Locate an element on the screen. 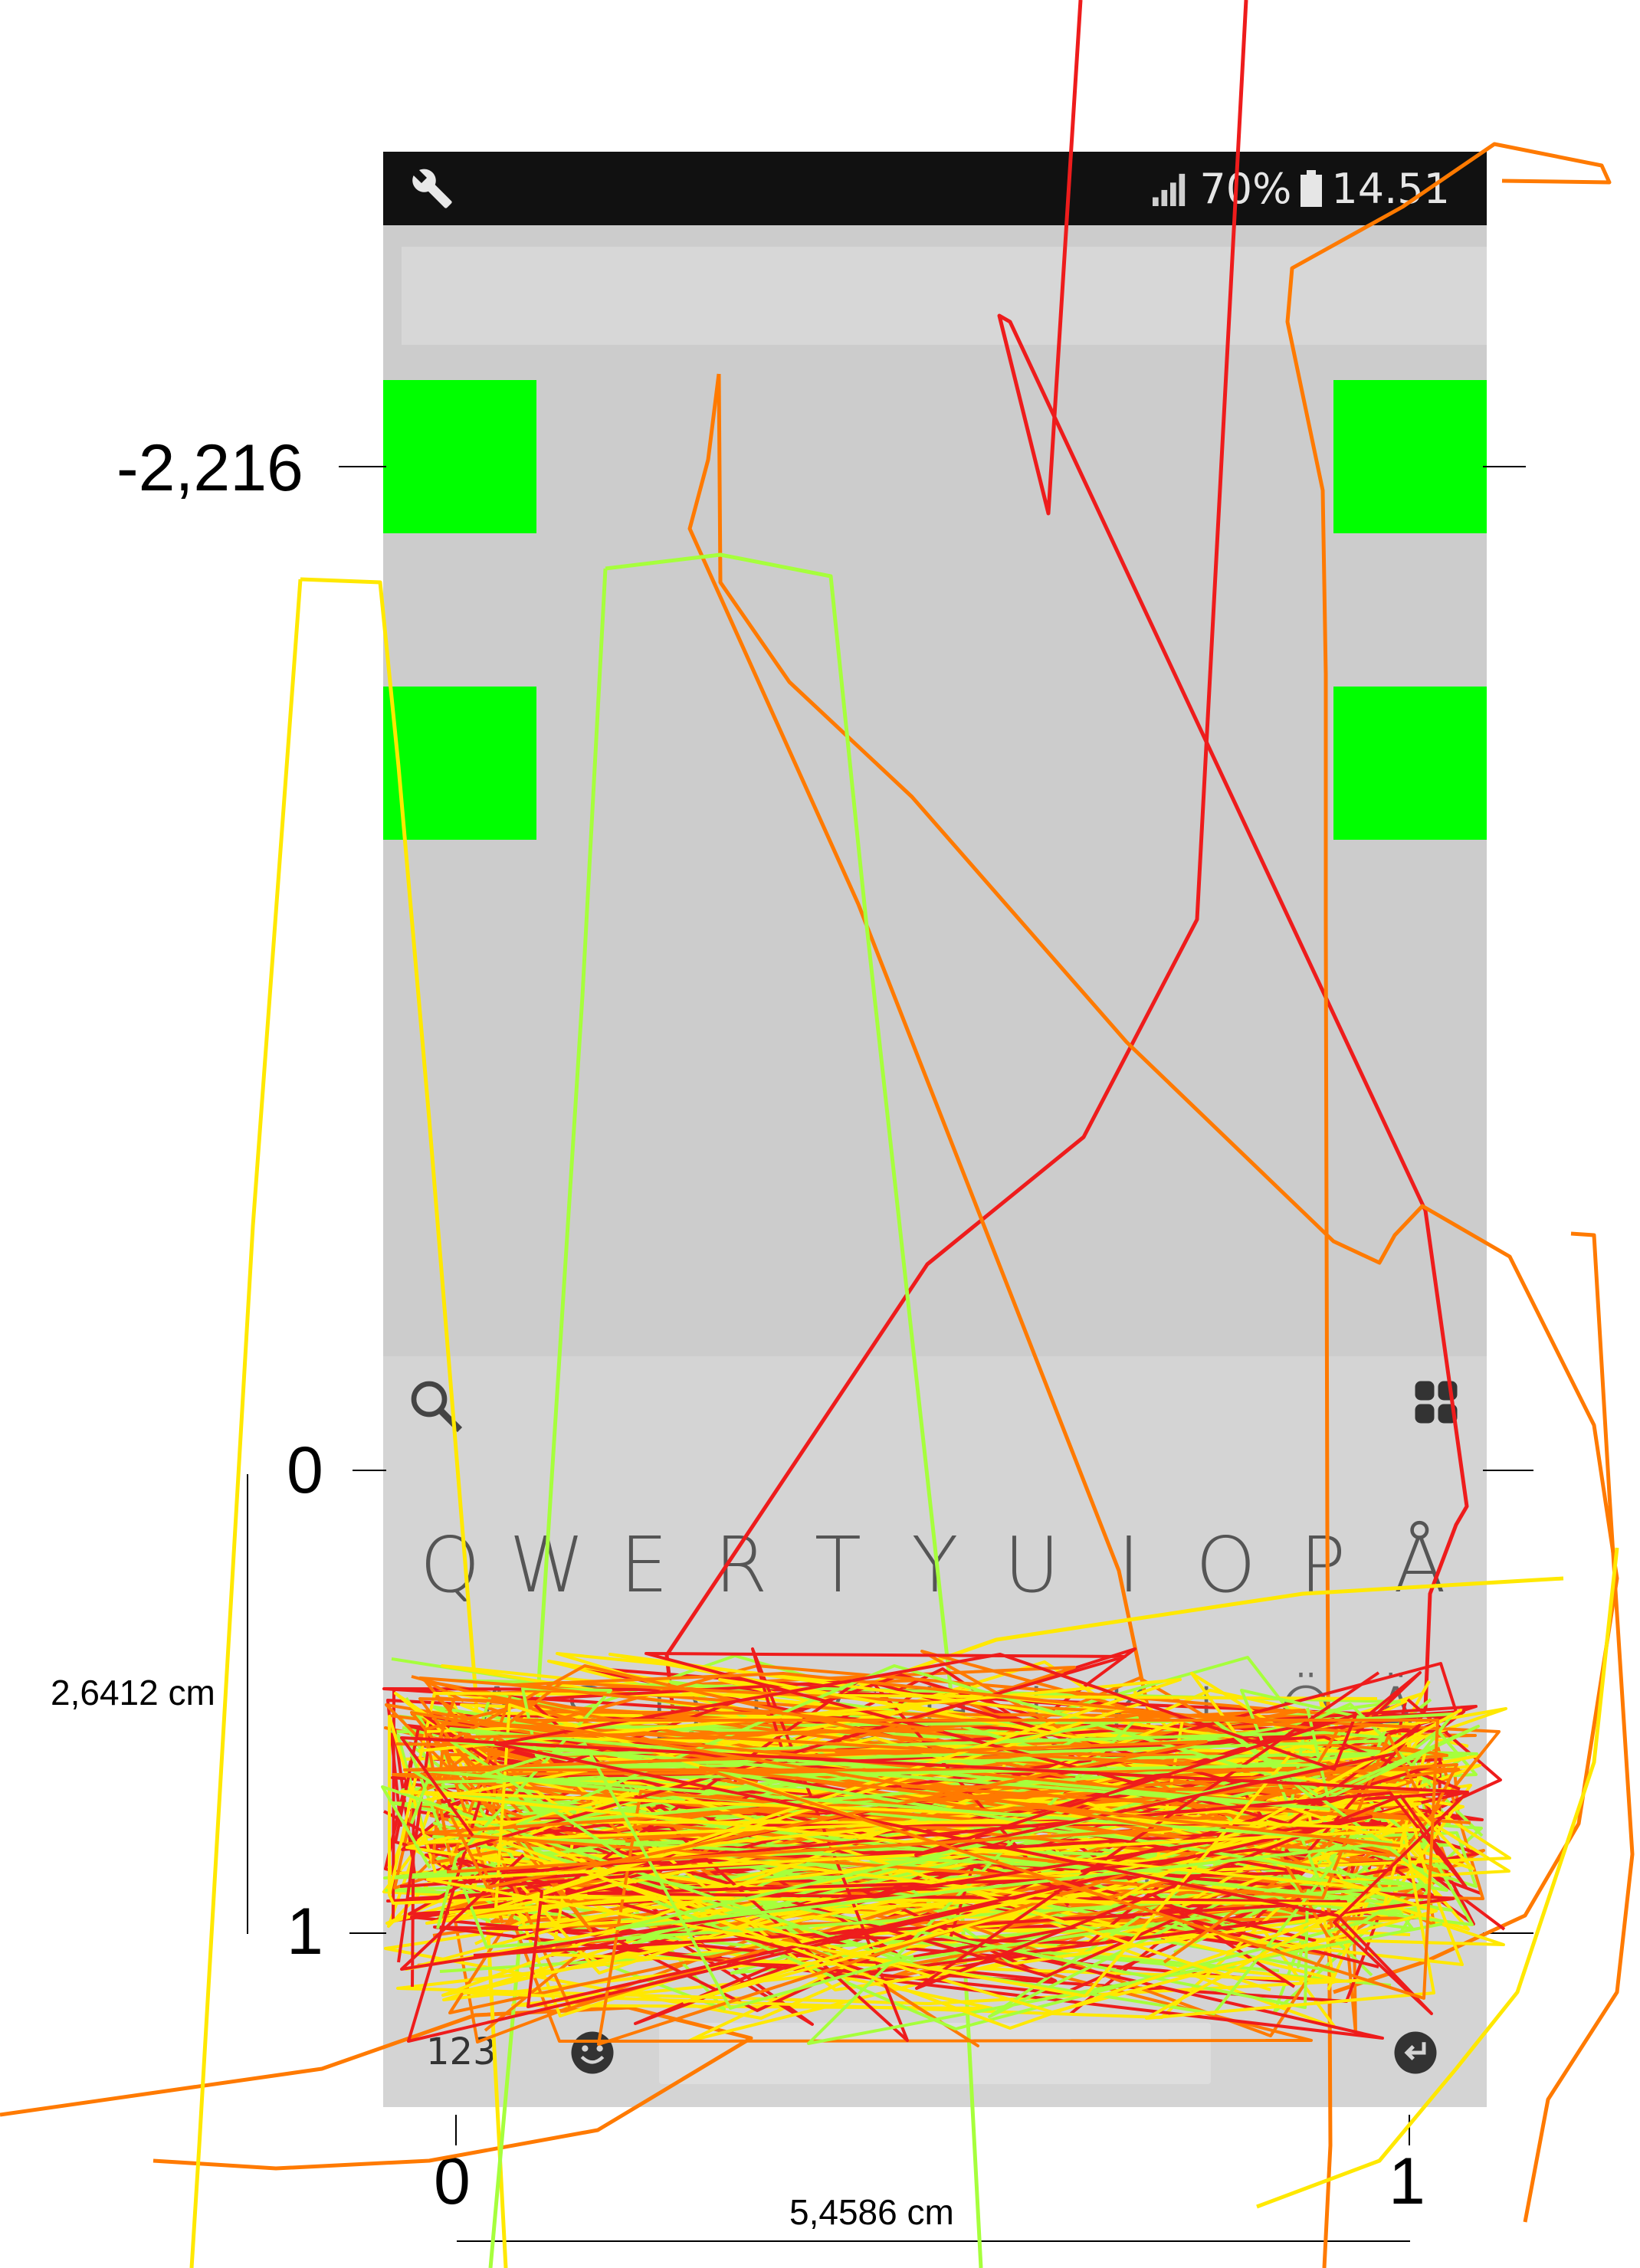  y-tick-line-zero is located at coordinates (369, 1470).